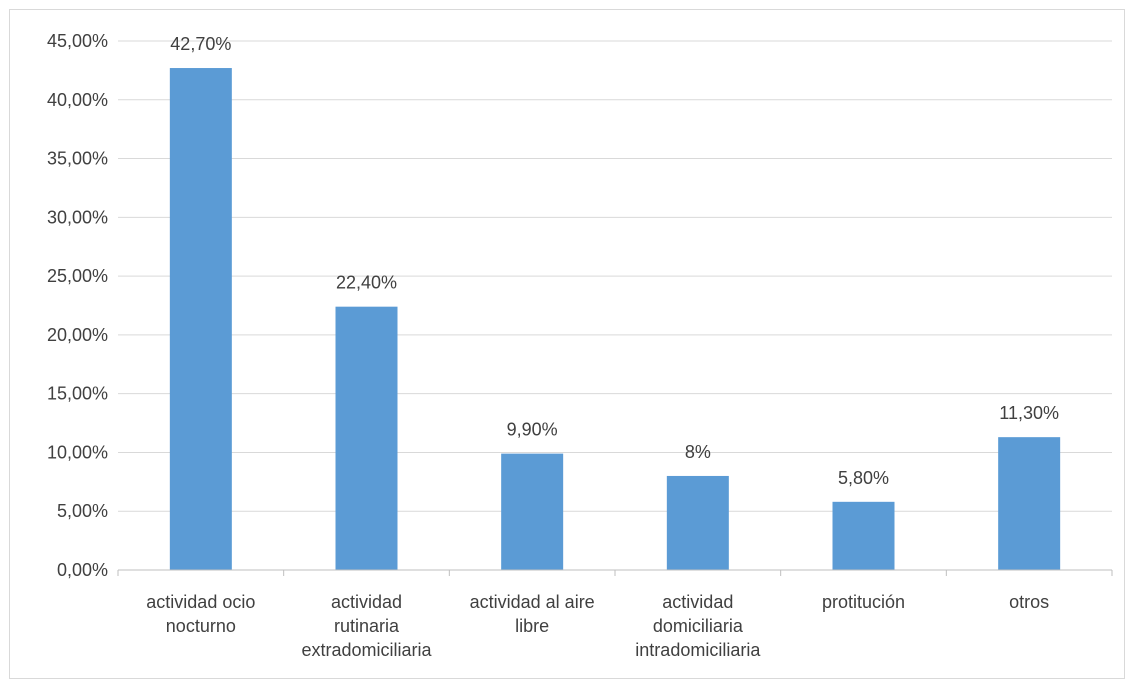 The width and height of the screenshot is (1131, 682). I want to click on x-tick-label: otros, so click(1029, 602).